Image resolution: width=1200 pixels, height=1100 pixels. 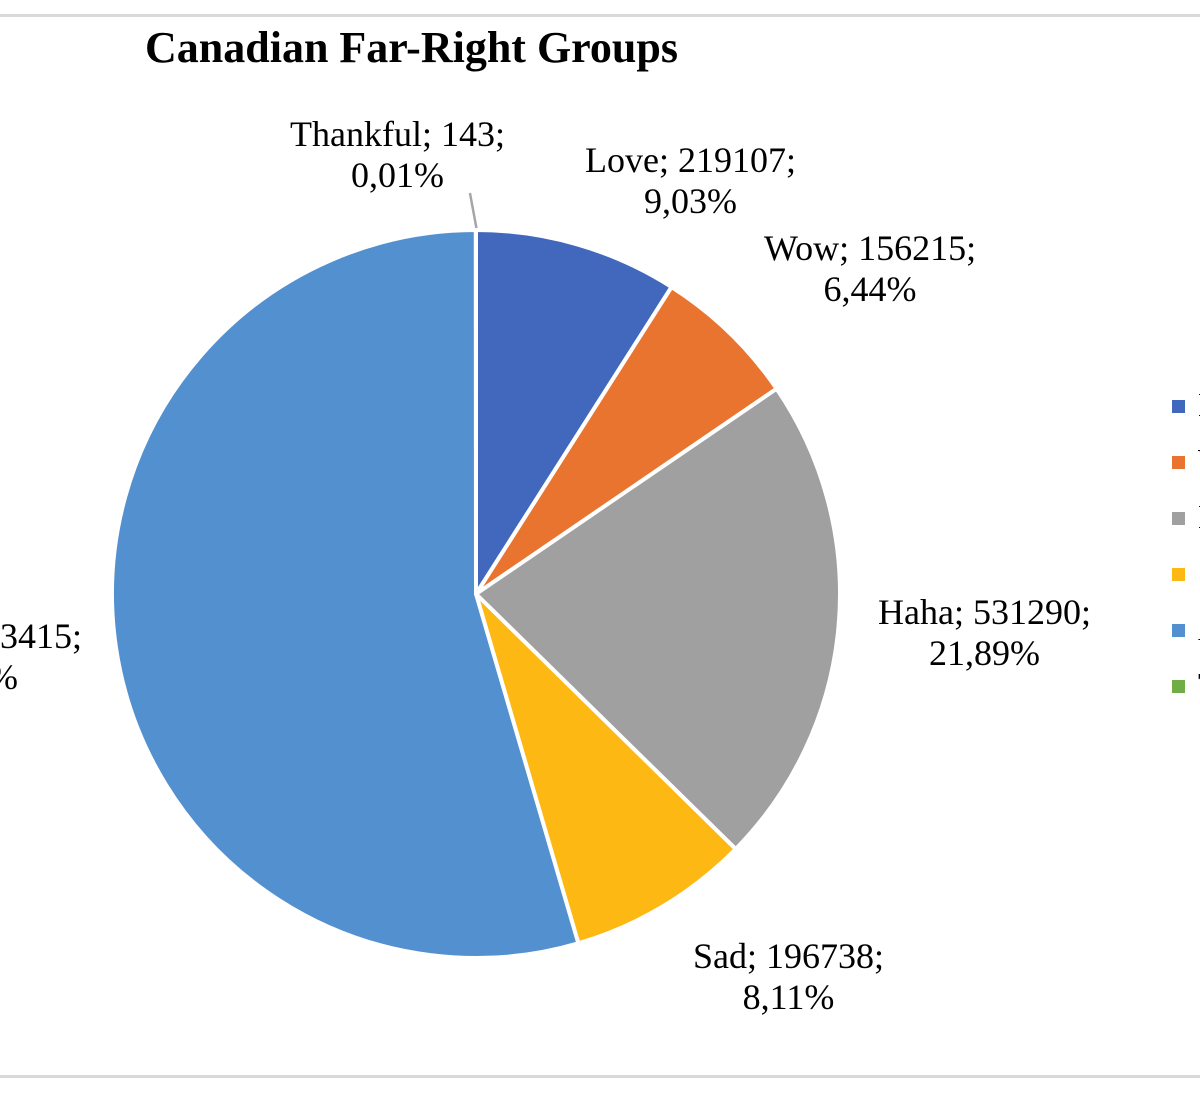 I want to click on legend-swatch-angry, so click(x=1178, y=630).